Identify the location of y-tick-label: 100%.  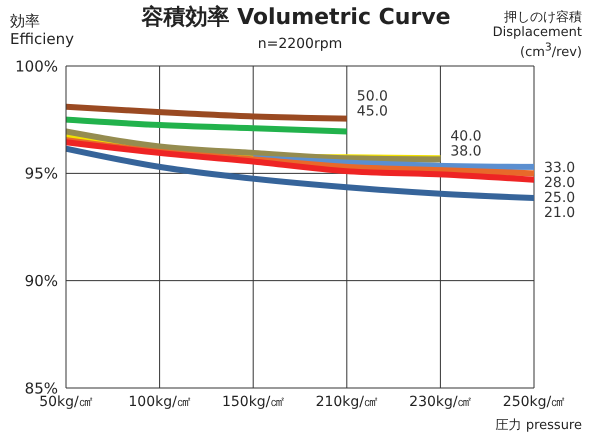
(36, 66).